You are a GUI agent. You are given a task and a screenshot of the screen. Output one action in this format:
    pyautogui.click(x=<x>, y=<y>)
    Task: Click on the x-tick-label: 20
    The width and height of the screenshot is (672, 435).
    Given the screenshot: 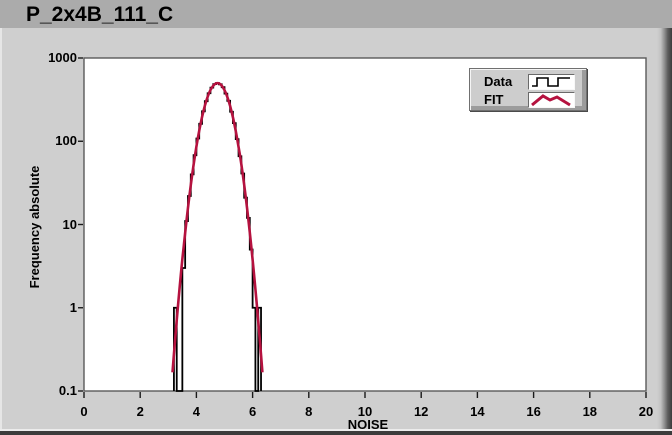 What is the action you would take?
    pyautogui.click(x=646, y=411)
    